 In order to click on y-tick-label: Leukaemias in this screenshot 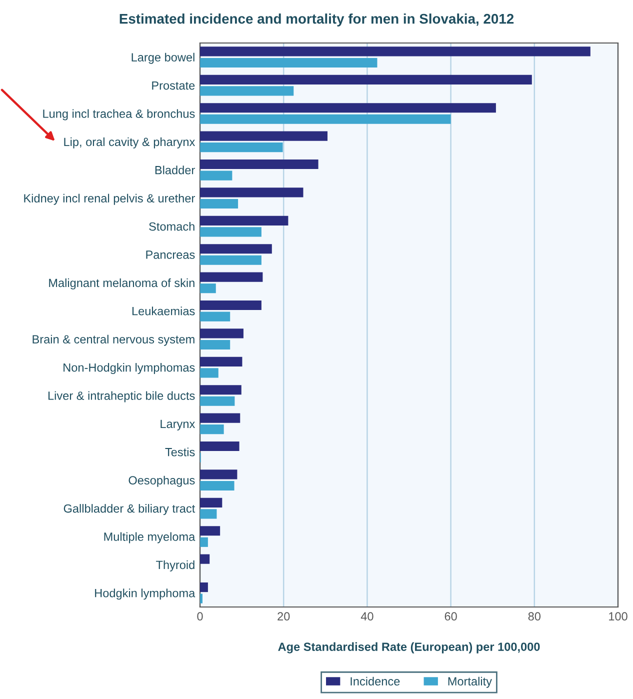, I will do `click(163, 311)`.